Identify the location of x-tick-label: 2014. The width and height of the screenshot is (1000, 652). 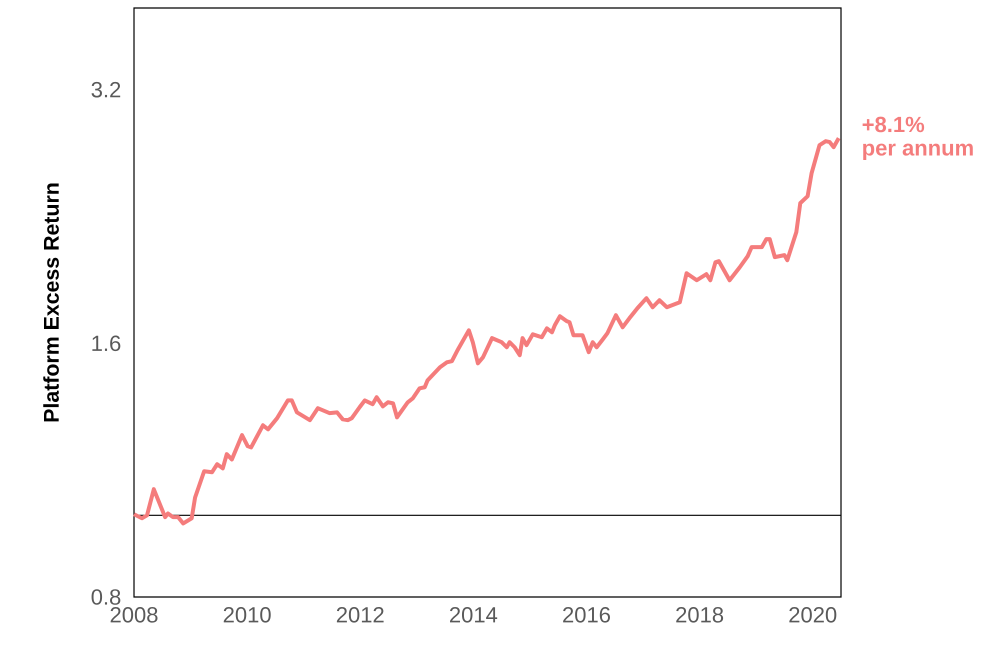
(474, 615).